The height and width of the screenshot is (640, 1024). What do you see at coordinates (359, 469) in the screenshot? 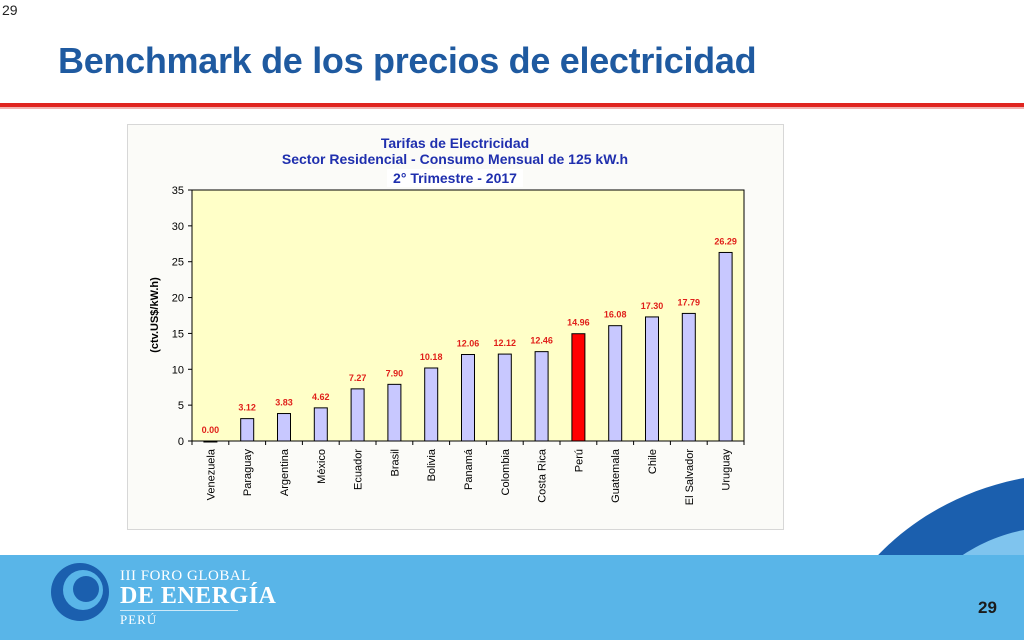
I see `x-tick-label: Ecuador` at bounding box center [359, 469].